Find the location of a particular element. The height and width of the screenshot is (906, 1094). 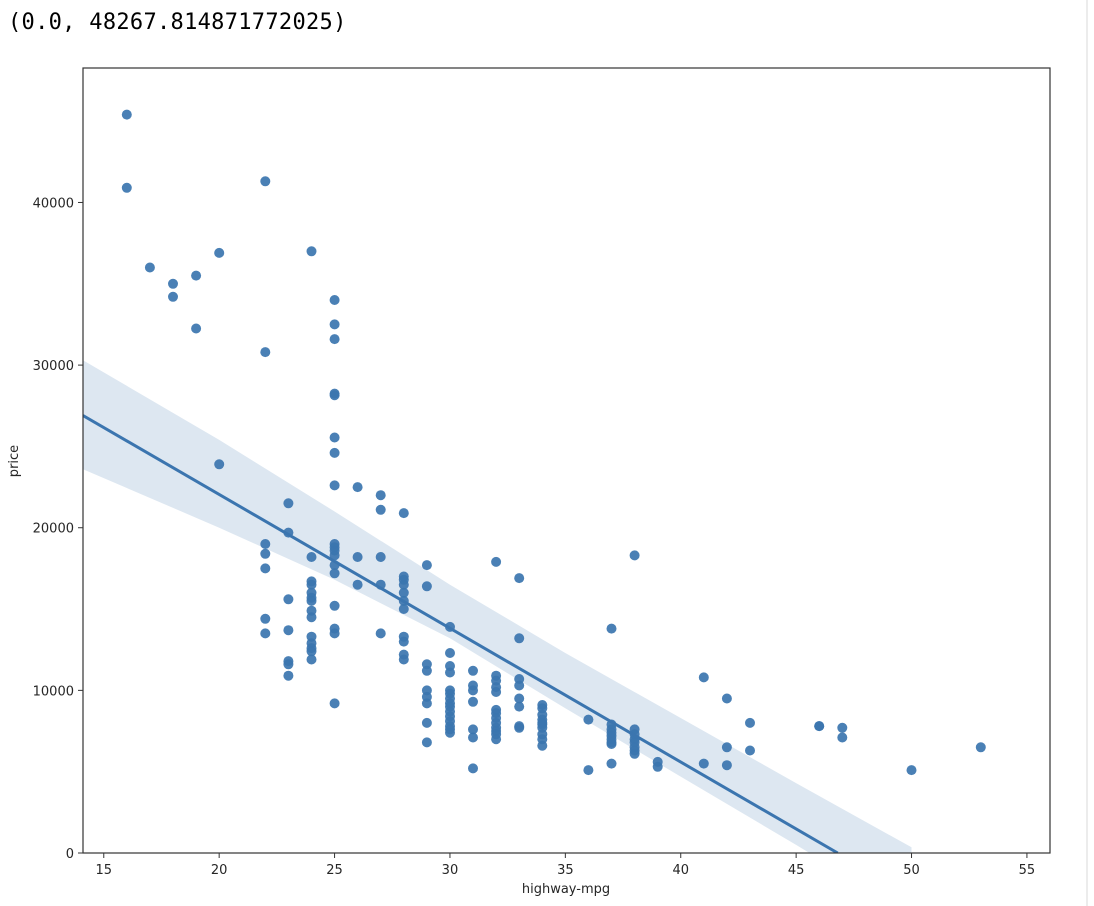

scroll-divider is located at coordinates (1087, 453).